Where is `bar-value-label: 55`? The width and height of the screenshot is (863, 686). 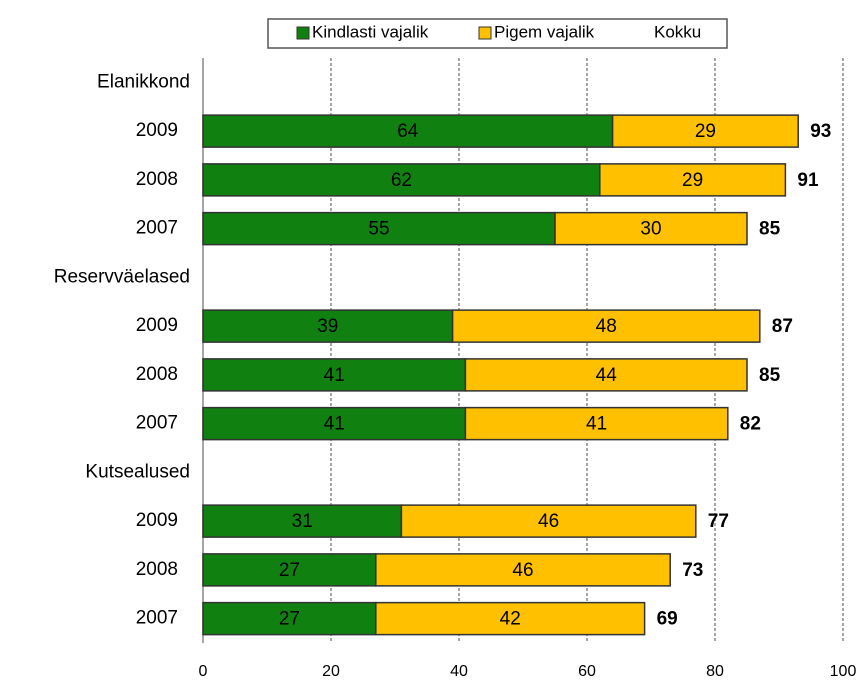 bar-value-label: 55 is located at coordinates (378, 229).